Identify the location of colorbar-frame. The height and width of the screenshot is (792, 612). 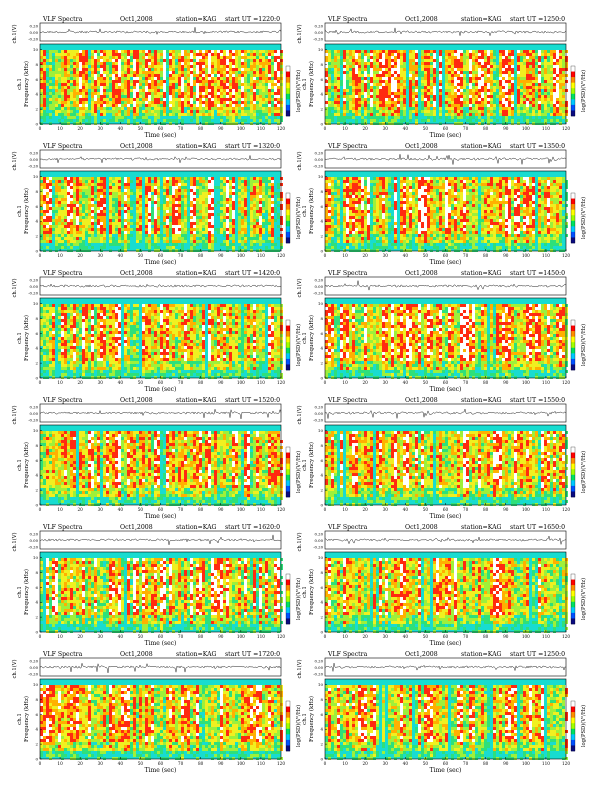
(573, 726).